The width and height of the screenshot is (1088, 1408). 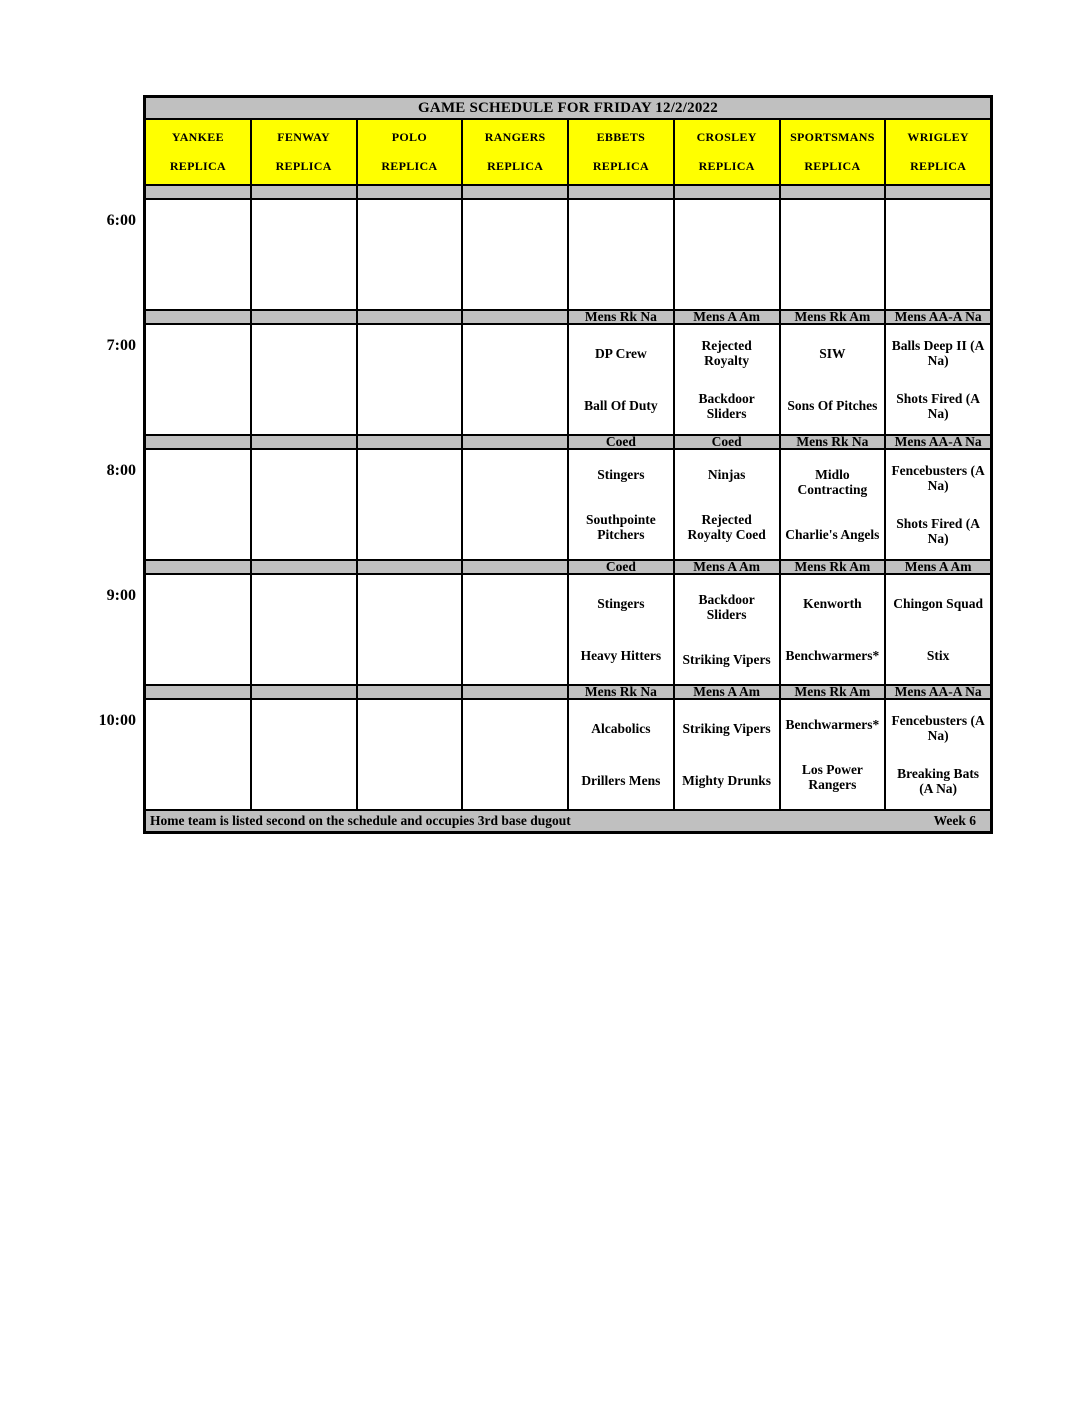 What do you see at coordinates (621, 754) in the screenshot?
I see `game-cell: Alcabolics Drillers Mens` at bounding box center [621, 754].